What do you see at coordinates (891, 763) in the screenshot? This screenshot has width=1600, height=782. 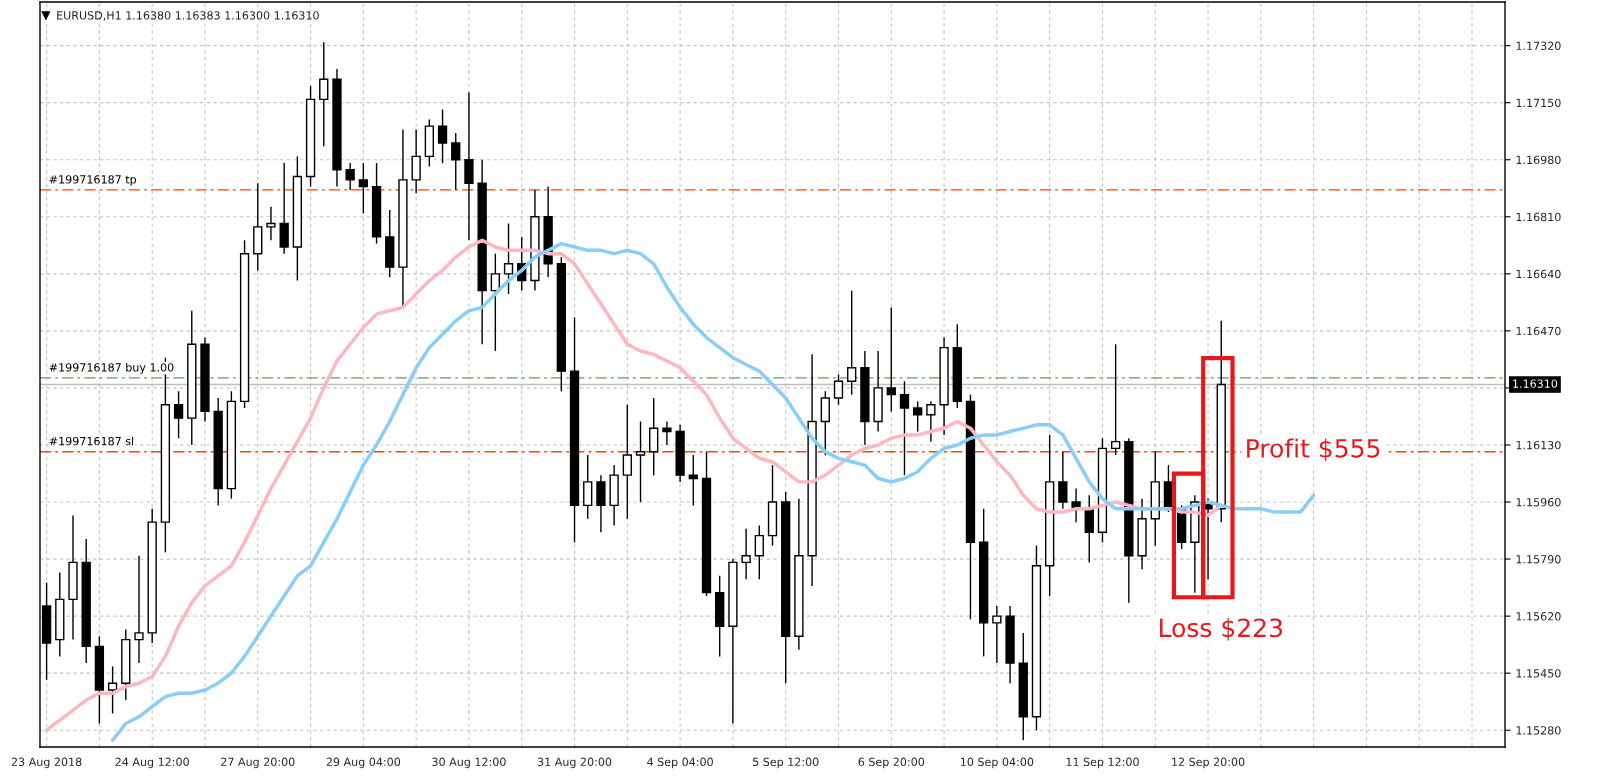 I see `x-tick-label: 6 Sep 20:00` at bounding box center [891, 763].